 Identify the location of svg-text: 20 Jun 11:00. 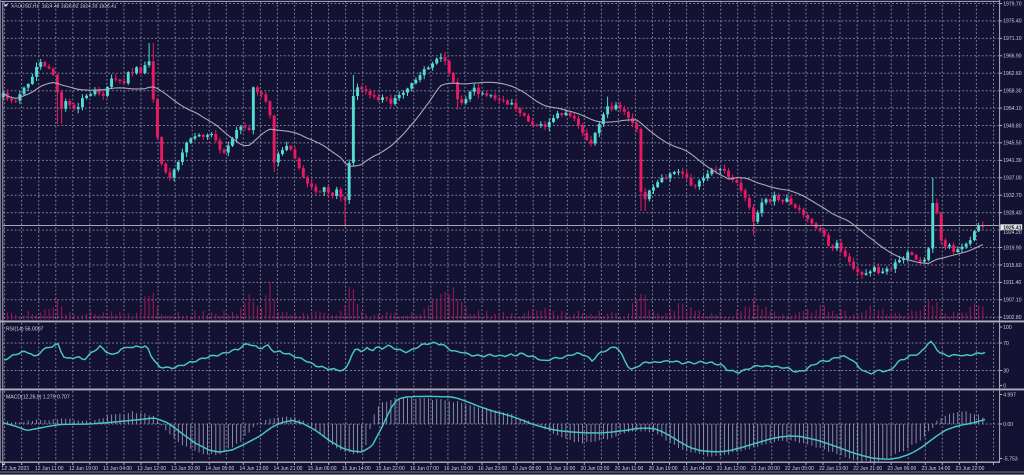
(629, 469).